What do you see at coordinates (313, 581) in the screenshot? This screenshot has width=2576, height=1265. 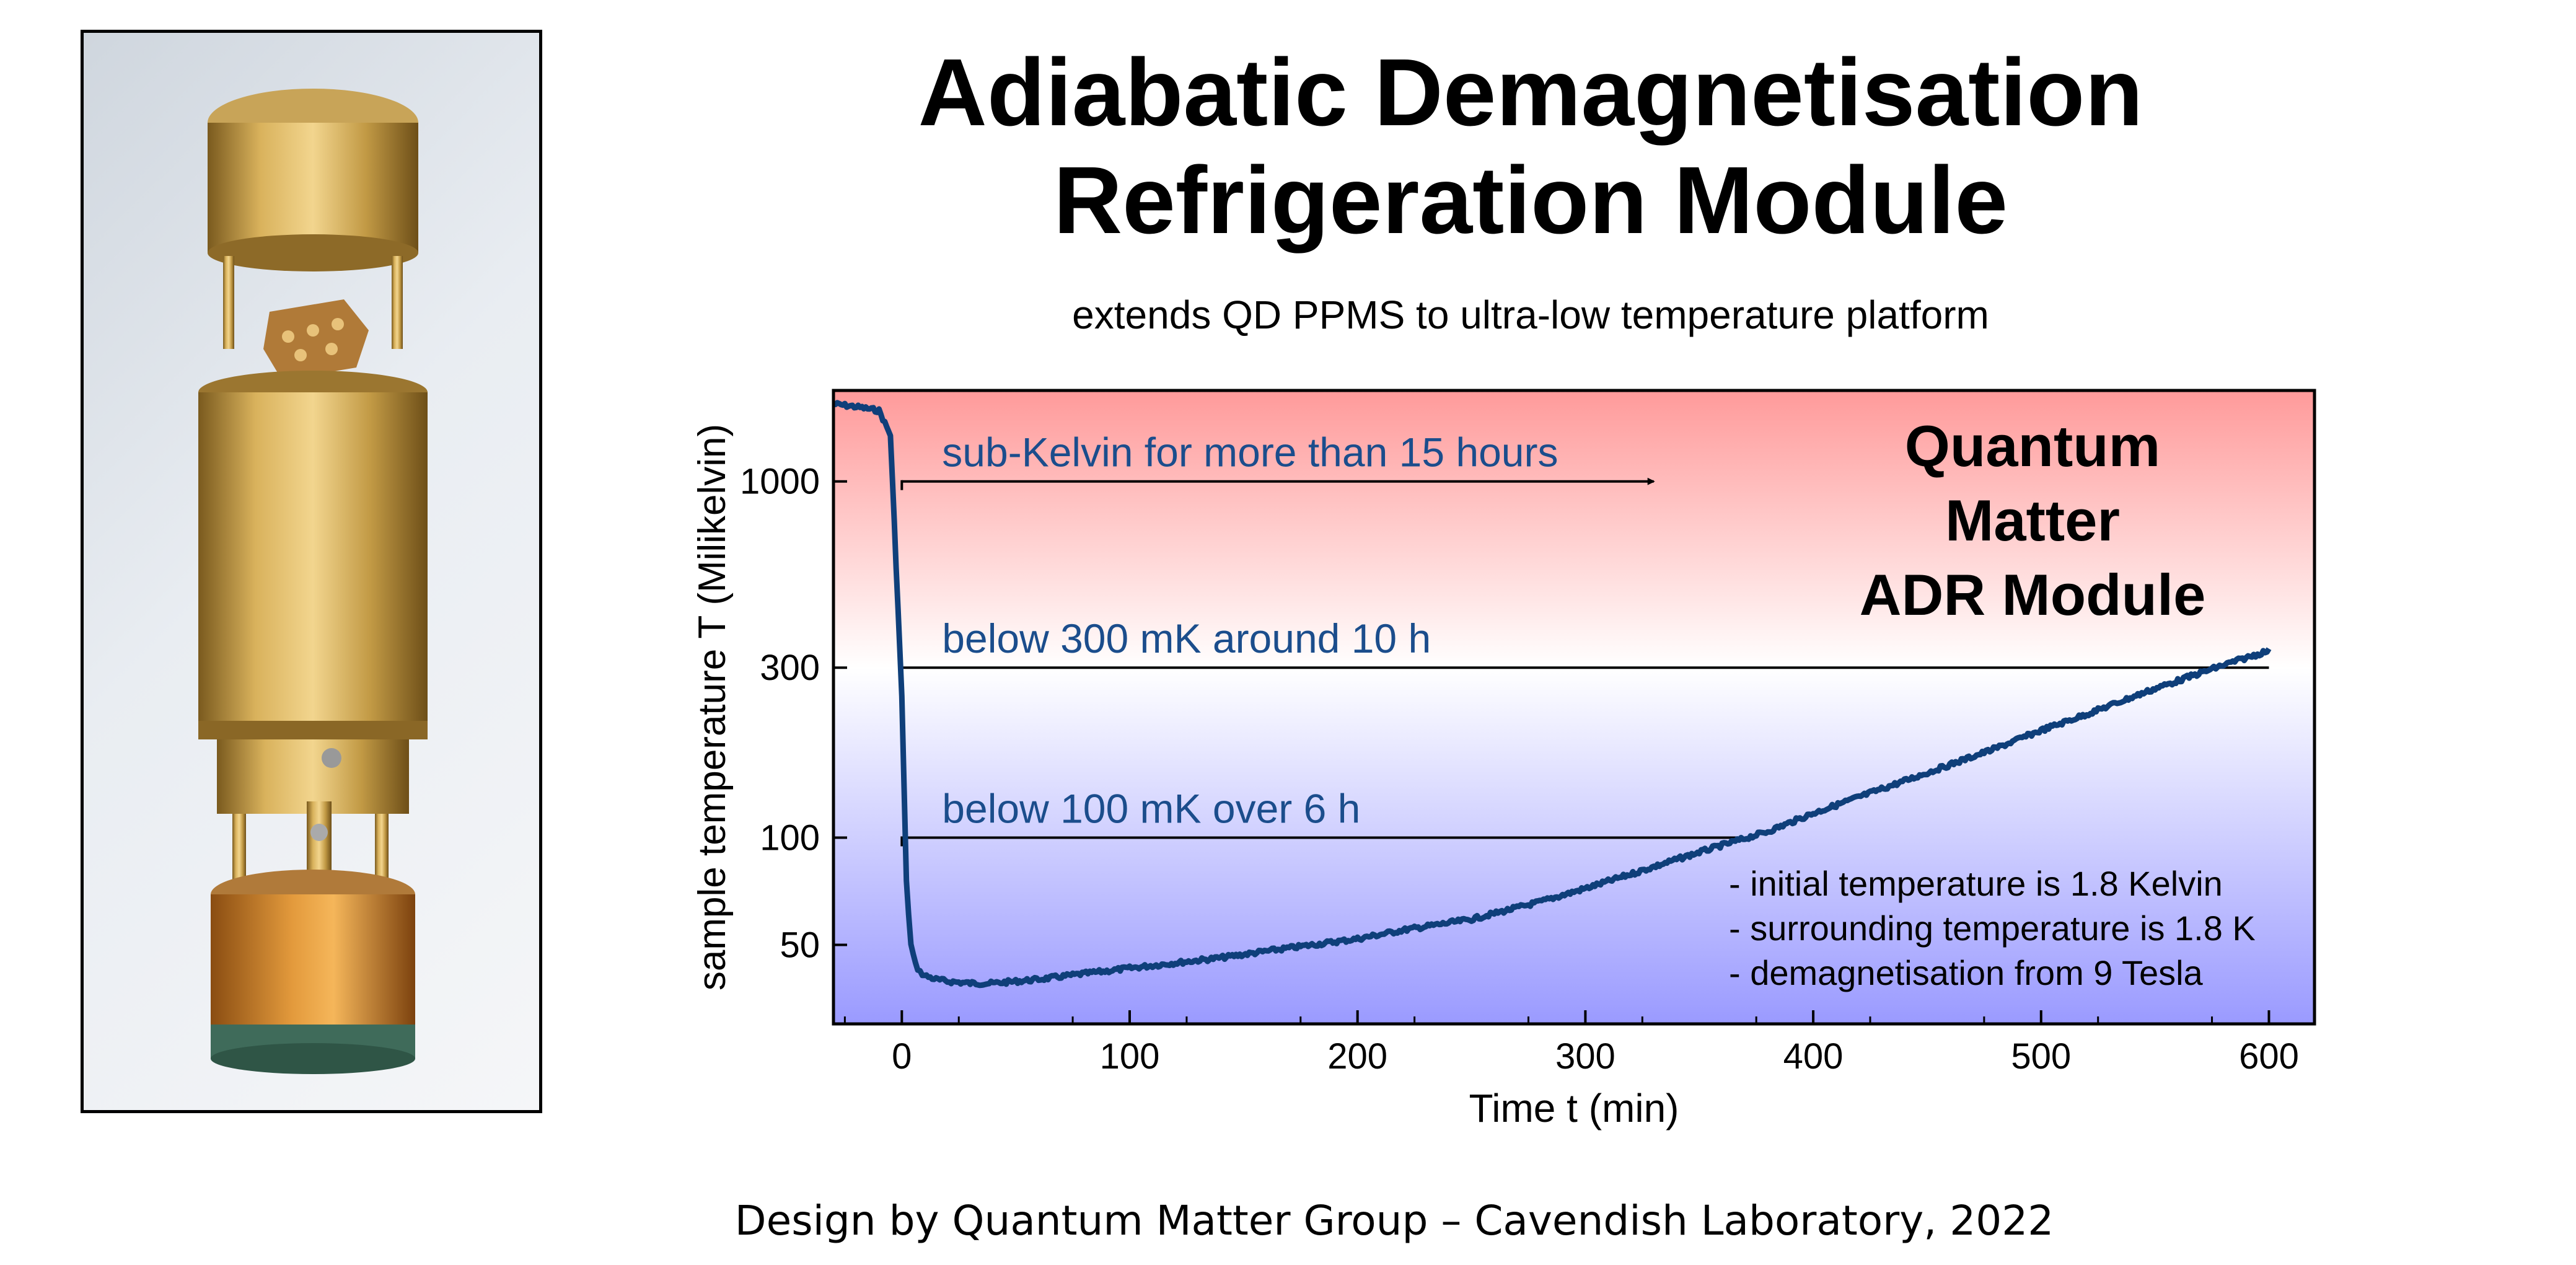 I see `adr-module-illustration` at bounding box center [313, 581].